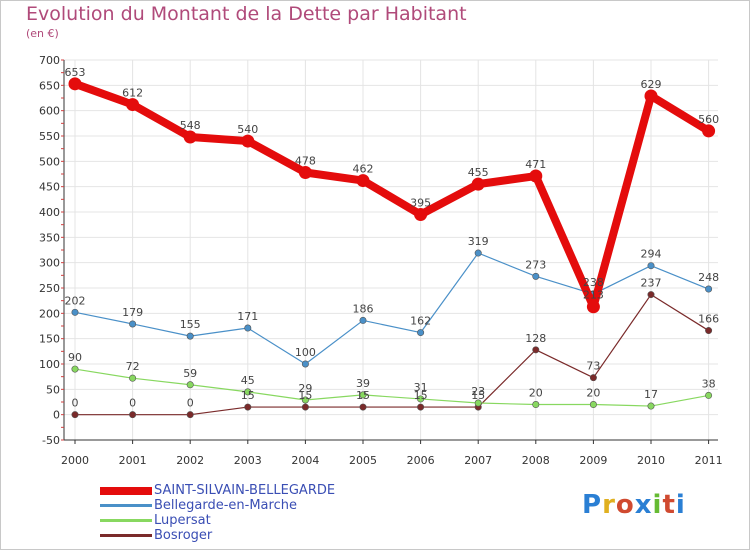 The height and width of the screenshot is (550, 750). Describe the element at coordinates (625, 505) in the screenshot. I see `logo-letter: o` at that location.